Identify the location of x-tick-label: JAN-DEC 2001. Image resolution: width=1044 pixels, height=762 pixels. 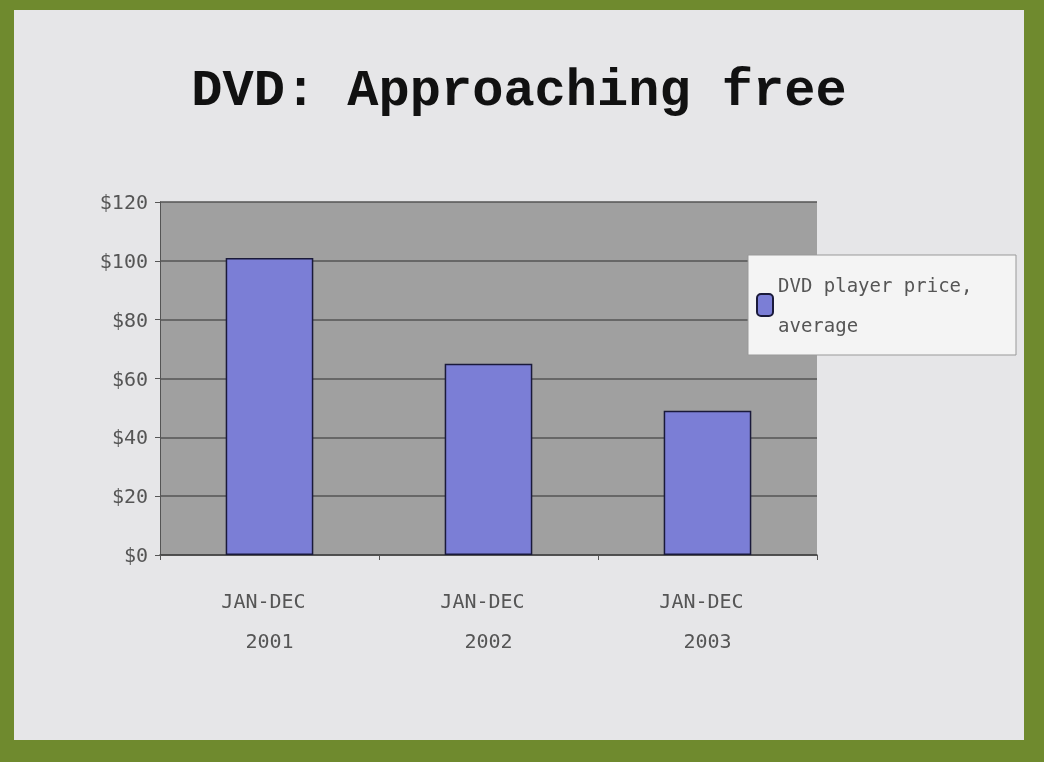
(269, 621).